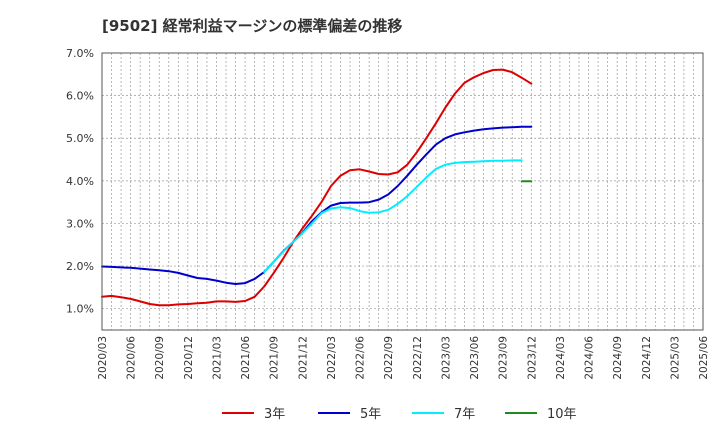 Image resolution: width=720 pixels, height=440 pixels. Describe the element at coordinates (561, 358) in the screenshot. I see `x-tick-label: 2024/03` at that location.